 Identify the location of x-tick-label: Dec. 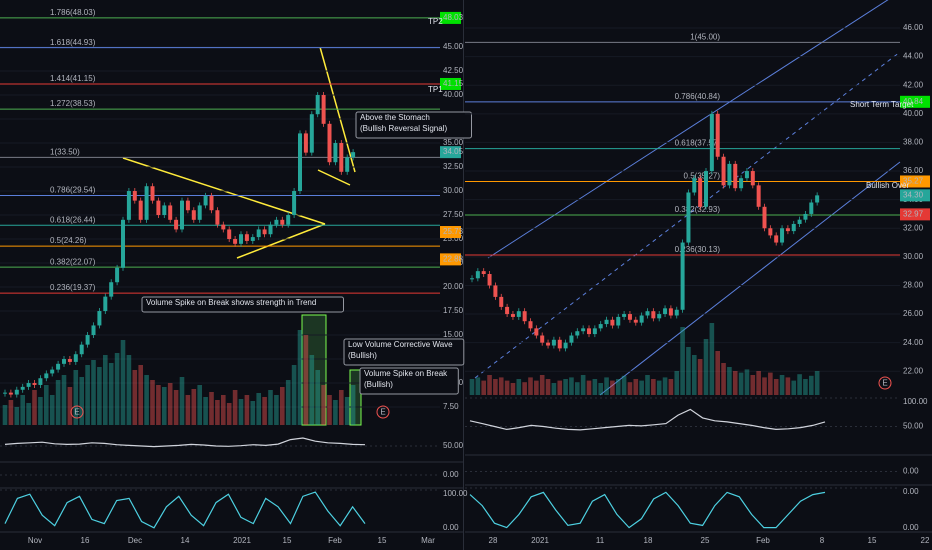
(135, 540).